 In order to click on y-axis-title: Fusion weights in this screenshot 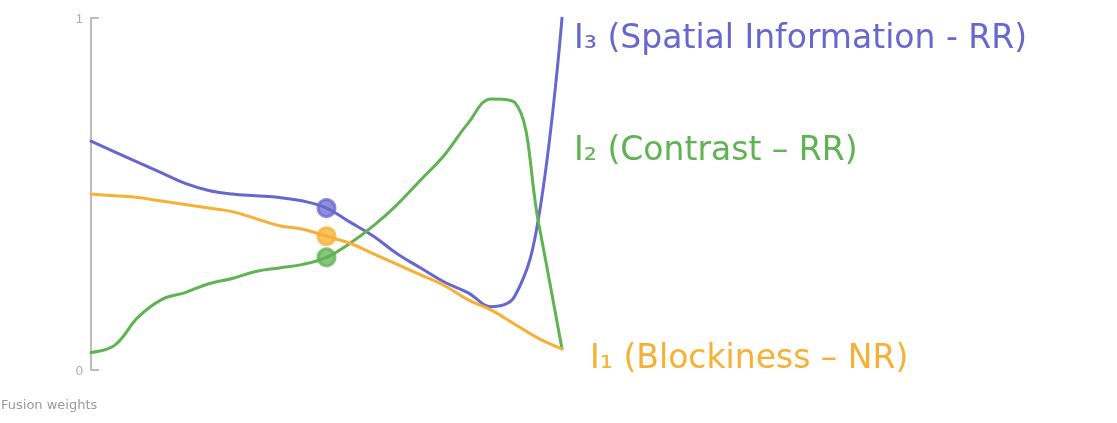, I will do `click(49, 404)`.